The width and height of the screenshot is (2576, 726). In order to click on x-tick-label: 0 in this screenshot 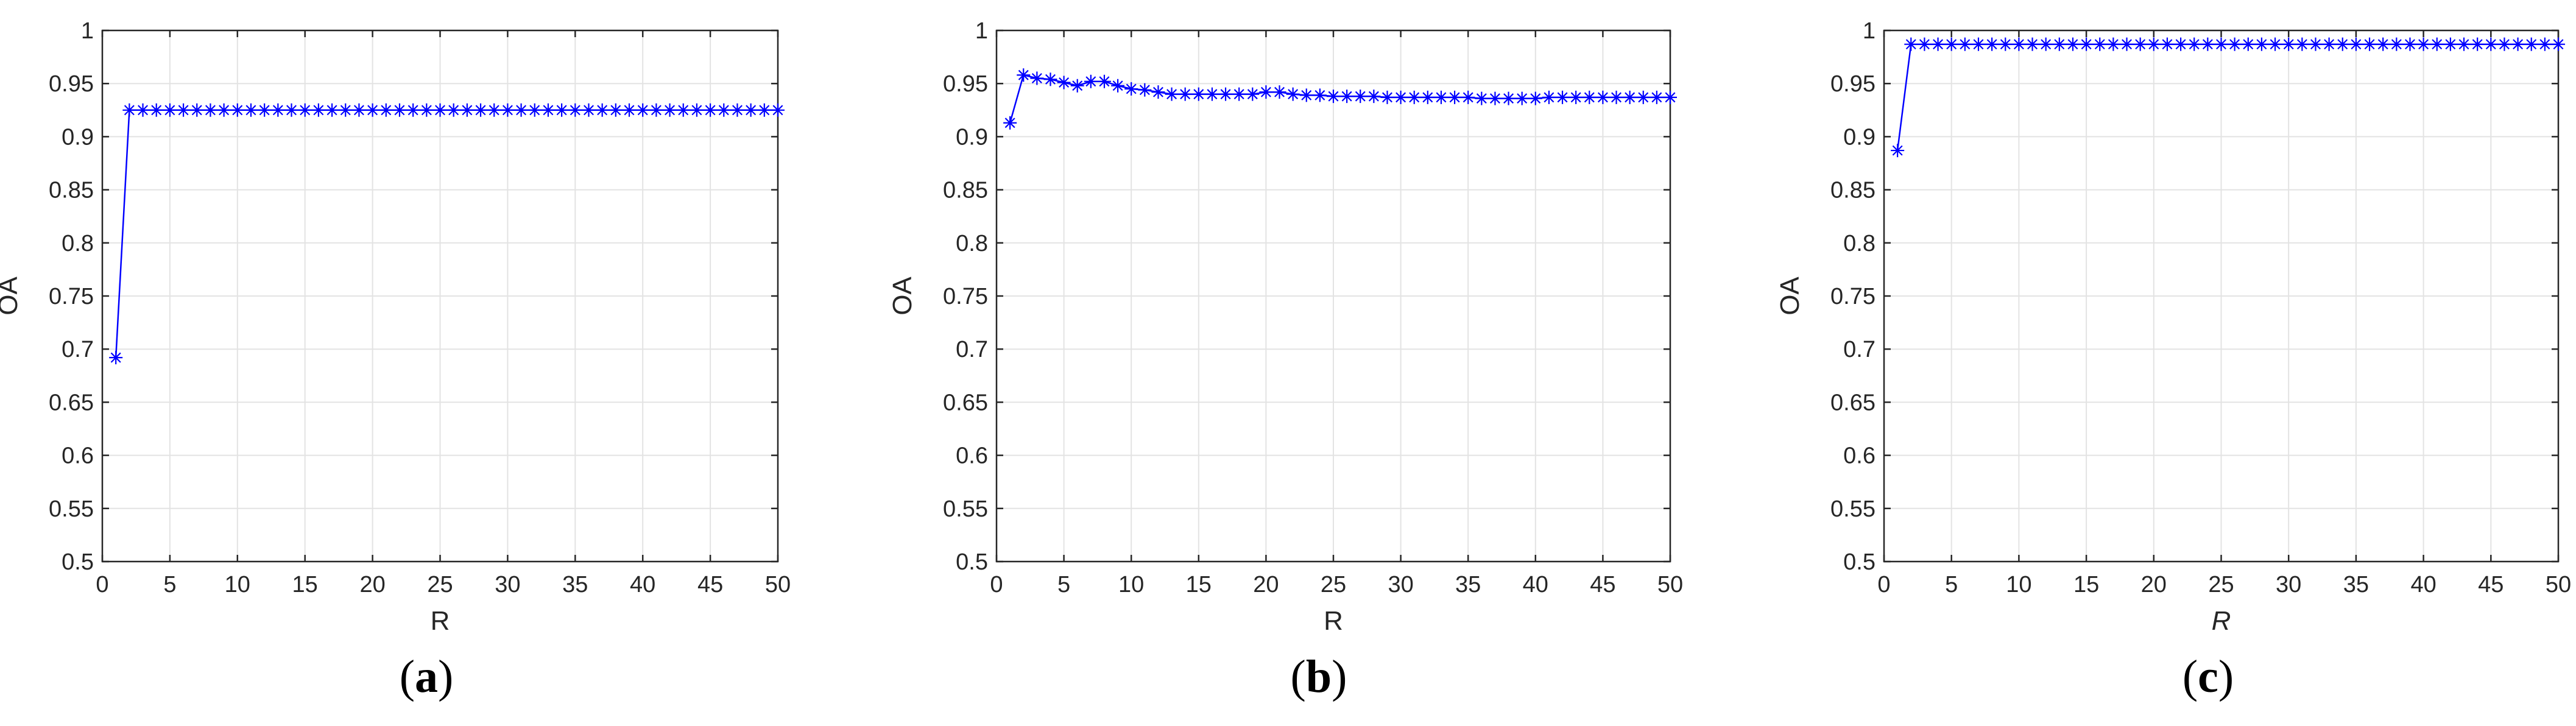, I will do `click(102, 584)`.